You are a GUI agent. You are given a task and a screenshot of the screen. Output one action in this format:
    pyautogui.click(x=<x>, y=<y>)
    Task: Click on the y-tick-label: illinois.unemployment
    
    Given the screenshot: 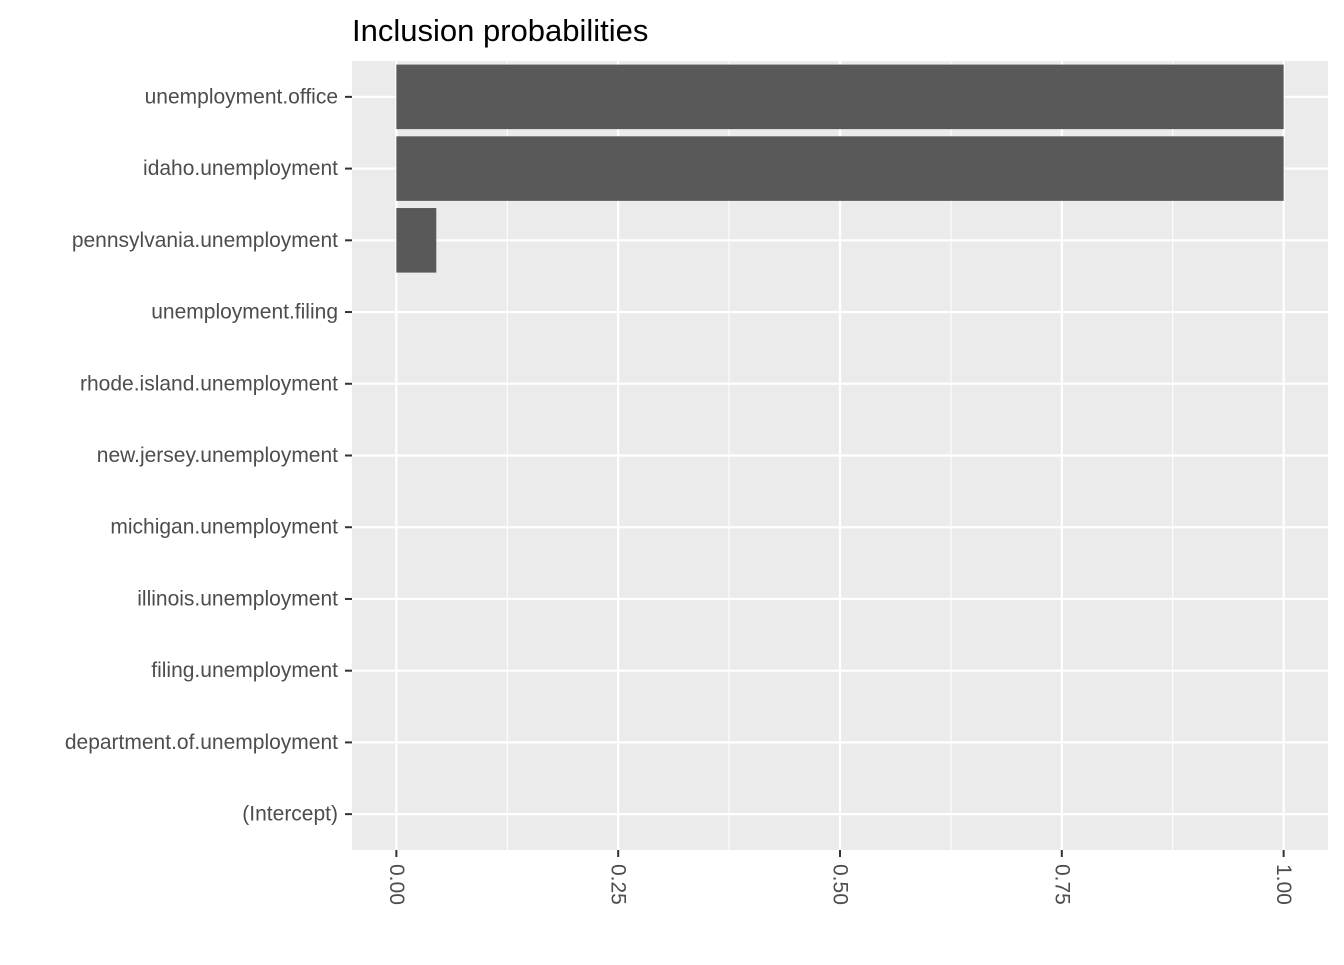 What is the action you would take?
    pyautogui.click(x=237, y=598)
    